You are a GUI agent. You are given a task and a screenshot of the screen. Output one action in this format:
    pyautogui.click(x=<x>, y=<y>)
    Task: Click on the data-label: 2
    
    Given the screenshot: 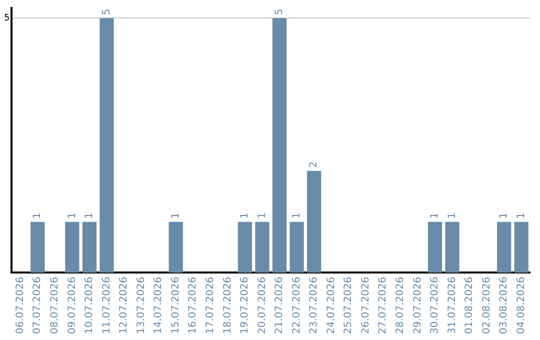 What is the action you would take?
    pyautogui.click(x=314, y=165)
    